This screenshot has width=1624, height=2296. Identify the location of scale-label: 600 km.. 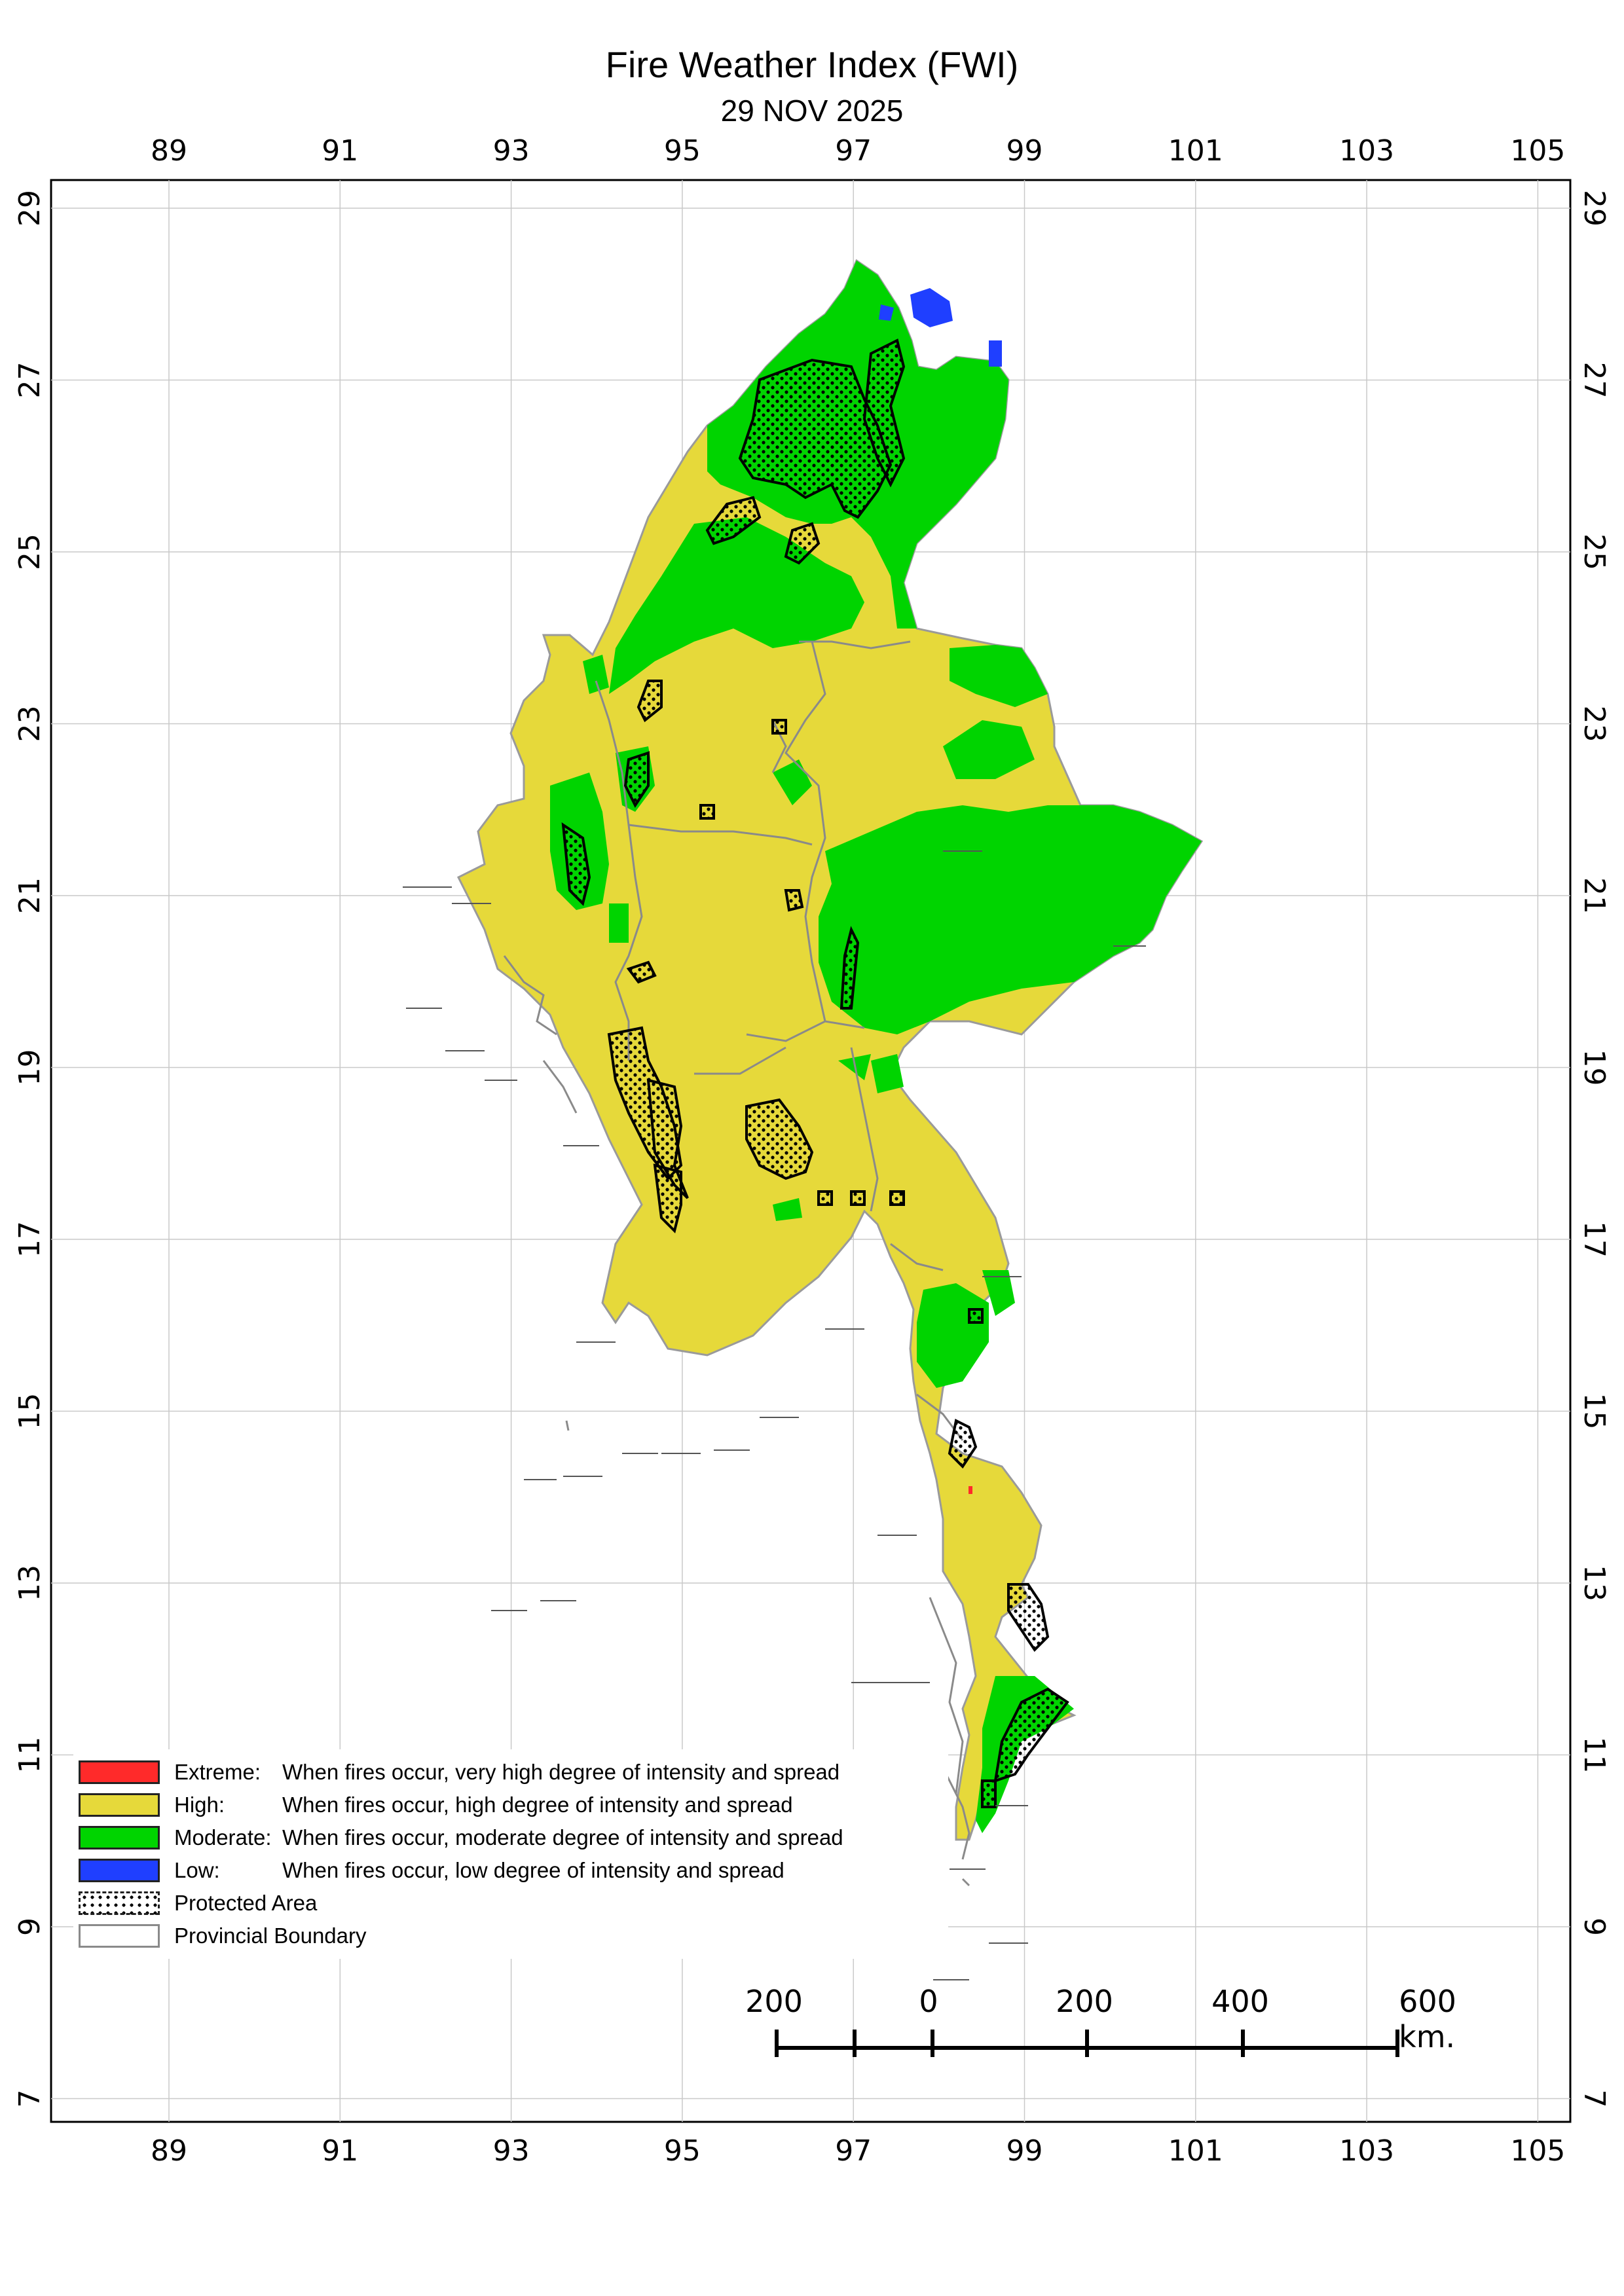
(1427, 2019).